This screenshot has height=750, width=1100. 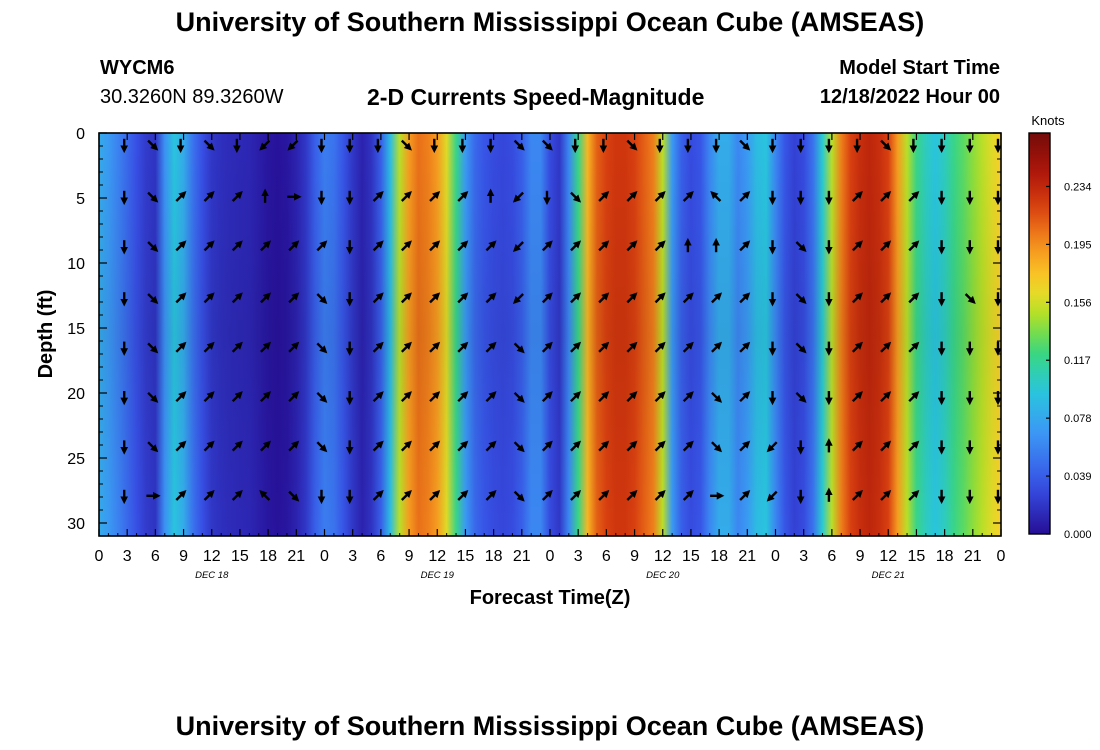 What do you see at coordinates (80, 199) in the screenshot?
I see `y-tick-label: 5` at bounding box center [80, 199].